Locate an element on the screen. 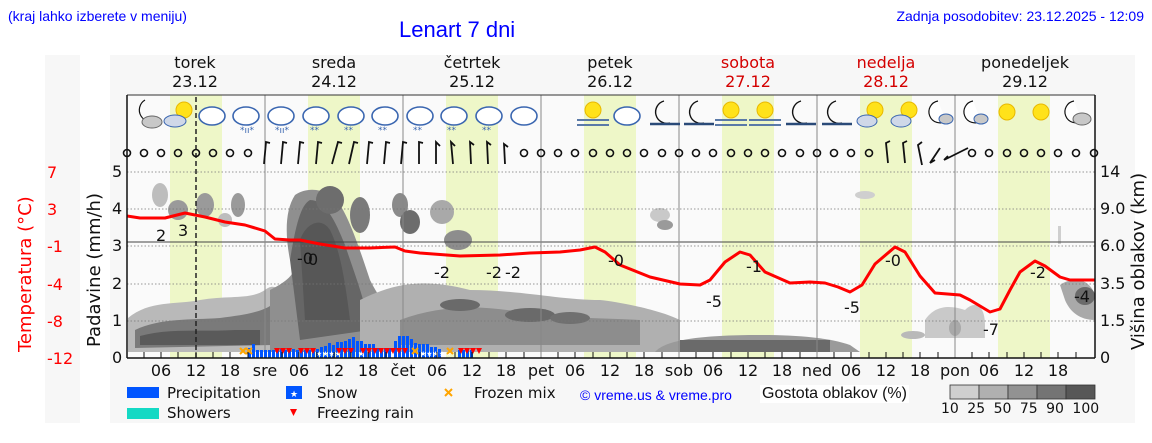  x-tick: pet is located at coordinates (541, 370).